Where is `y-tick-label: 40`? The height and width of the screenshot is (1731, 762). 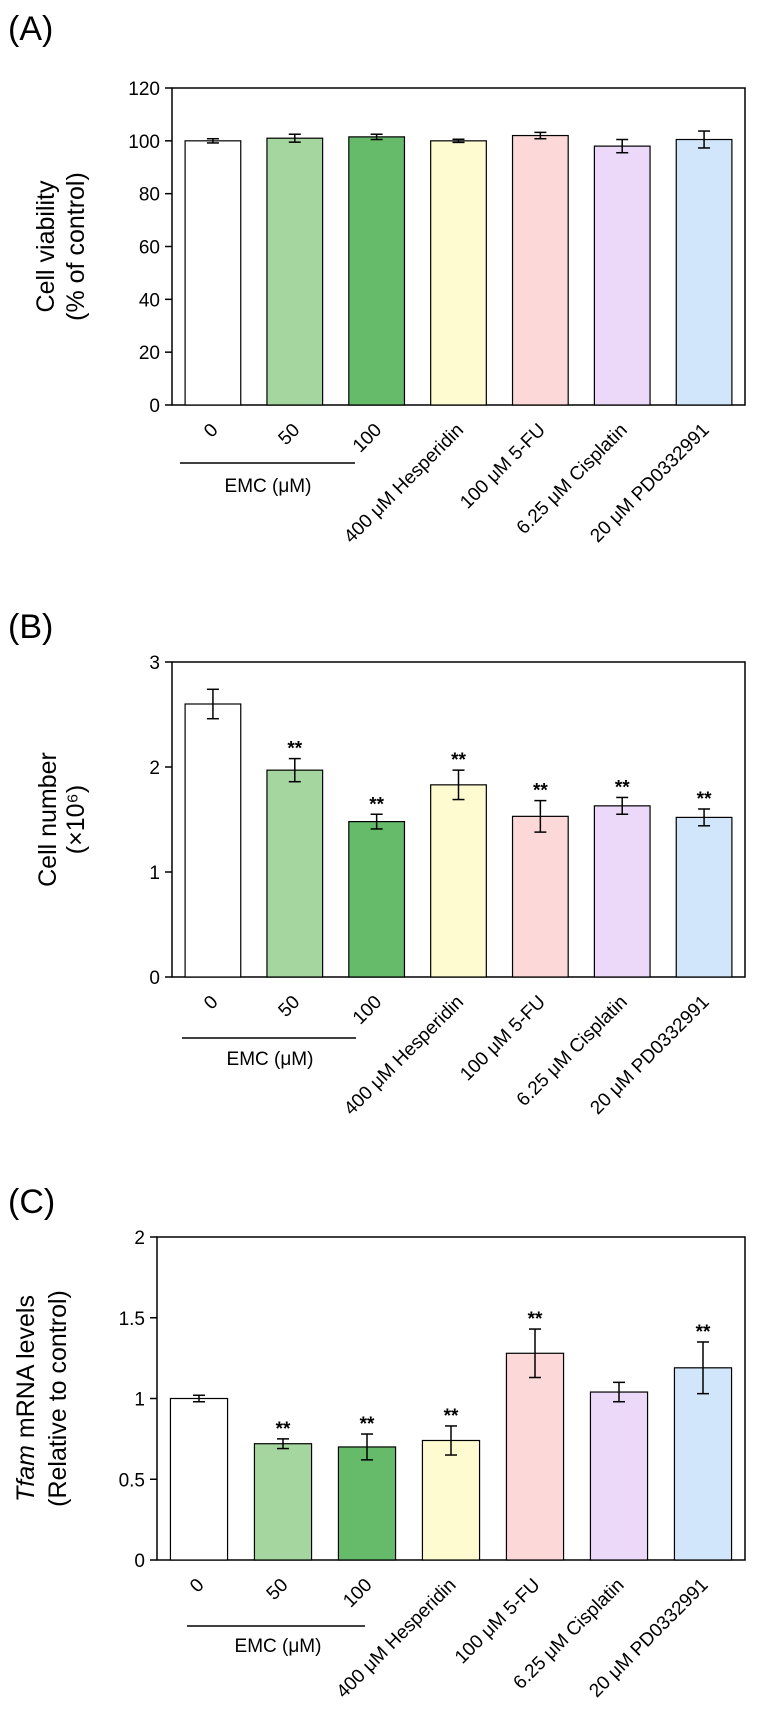 y-tick-label: 40 is located at coordinates (149, 300).